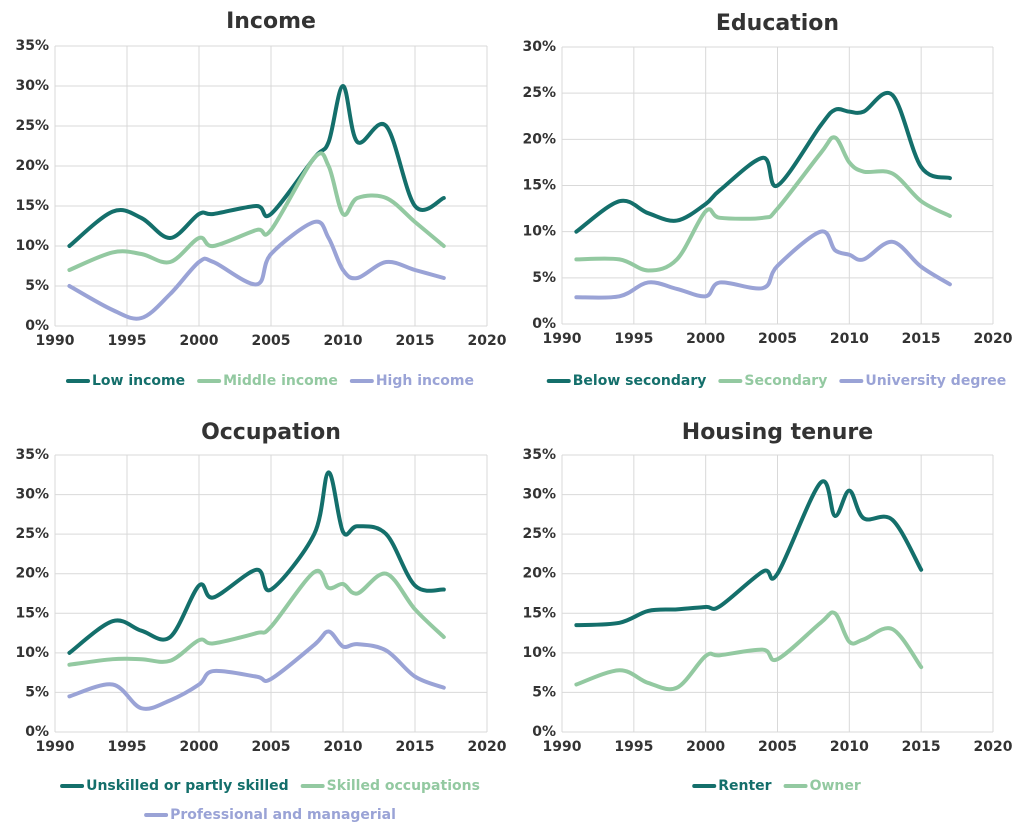  What do you see at coordinates (271, 432) in the screenshot?
I see `chart-title: Occupation` at bounding box center [271, 432].